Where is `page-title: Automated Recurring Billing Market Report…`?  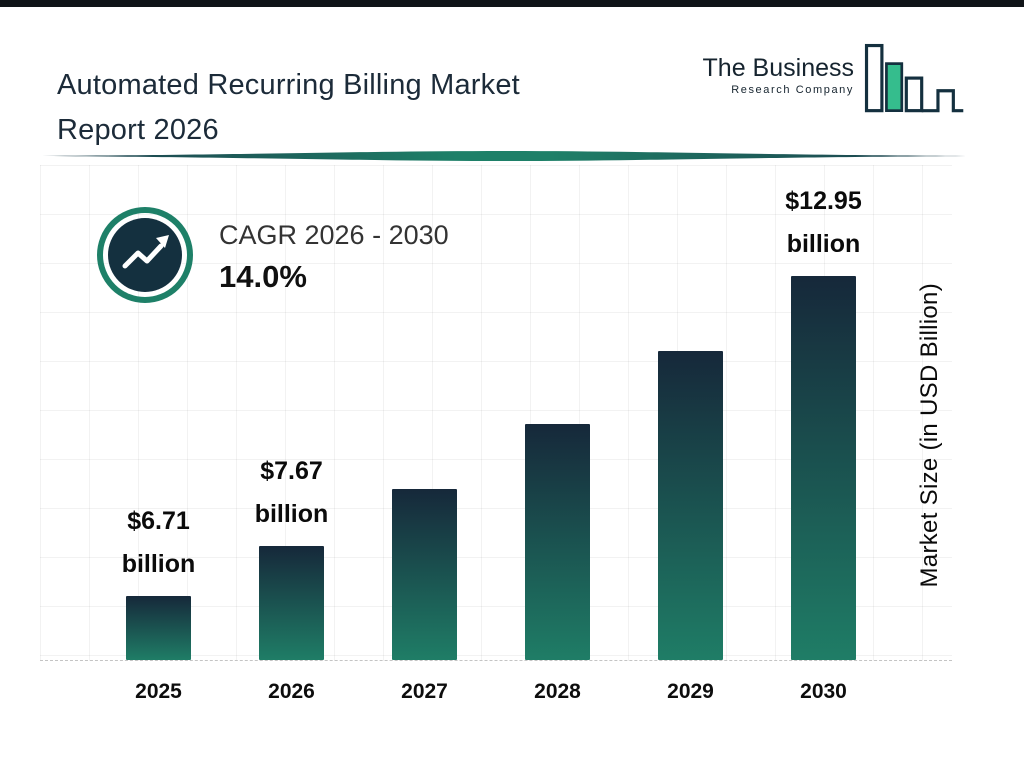 page-title: Automated Recurring Billing Market Report… is located at coordinates (377, 108).